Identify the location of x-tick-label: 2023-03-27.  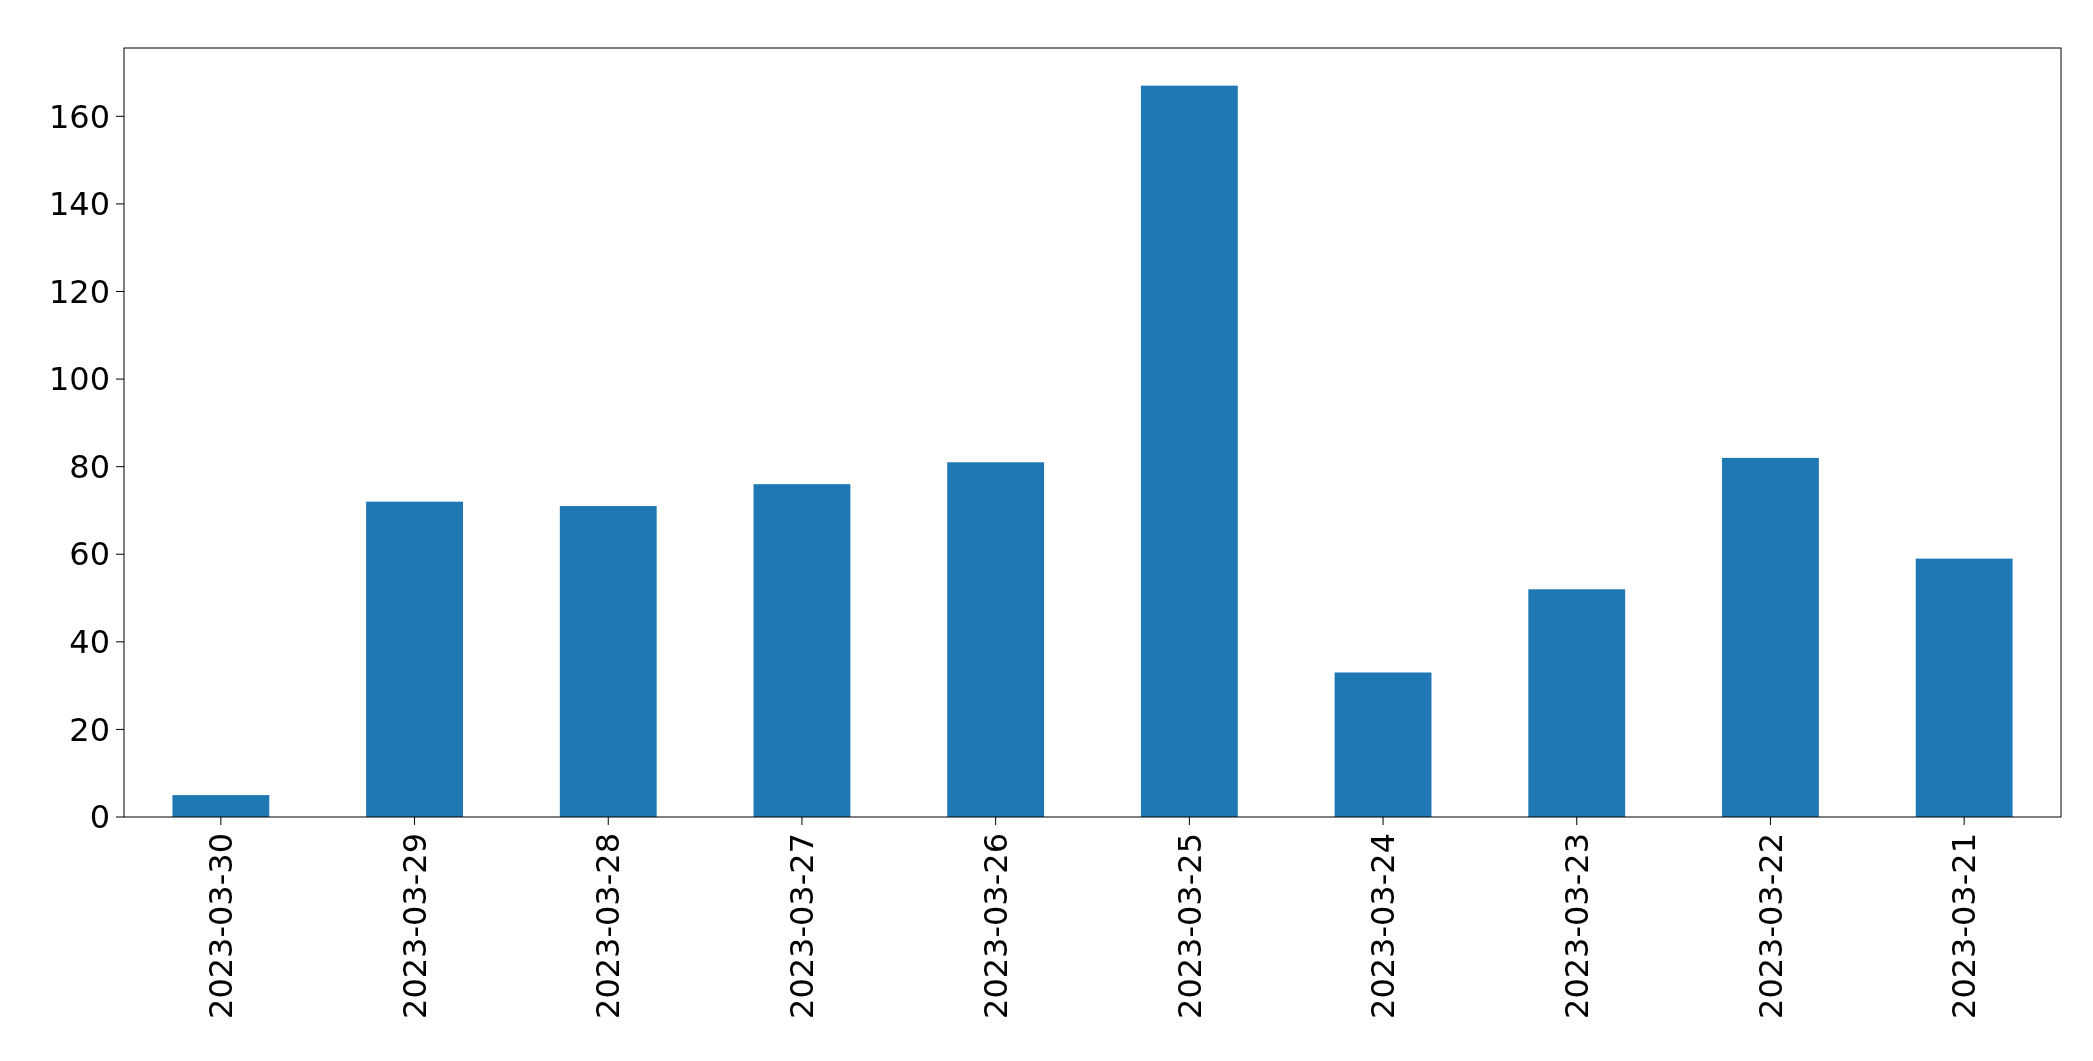
(802, 926).